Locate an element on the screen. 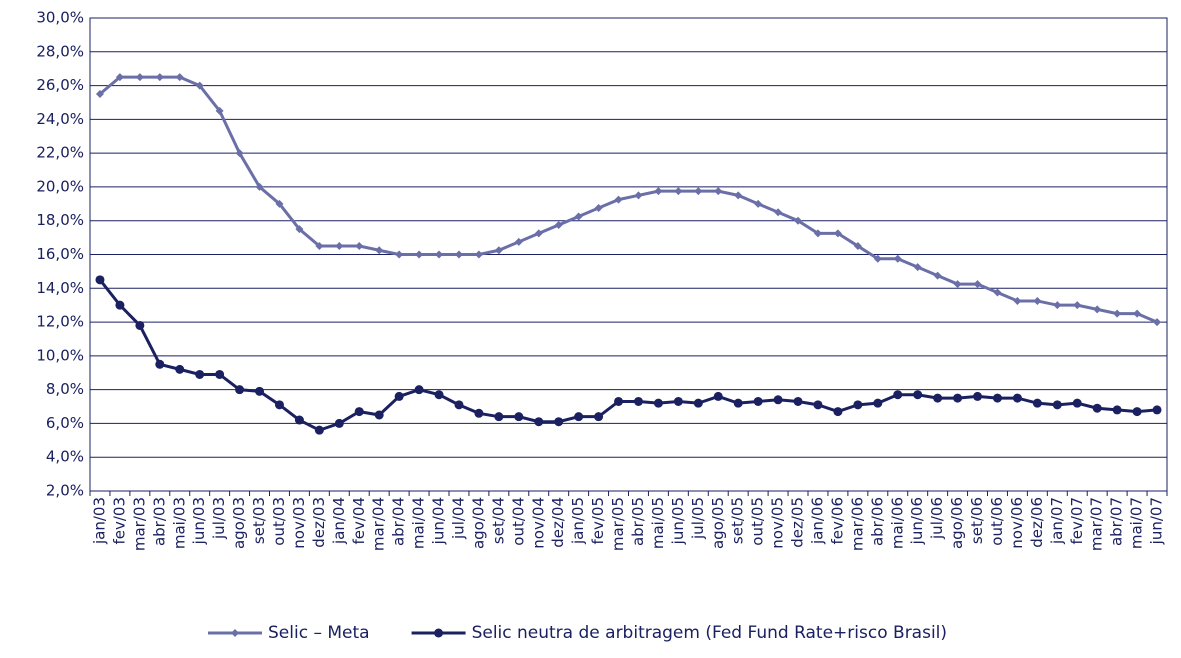 This screenshot has width=1181, height=658. legend-marker is located at coordinates (235, 633).